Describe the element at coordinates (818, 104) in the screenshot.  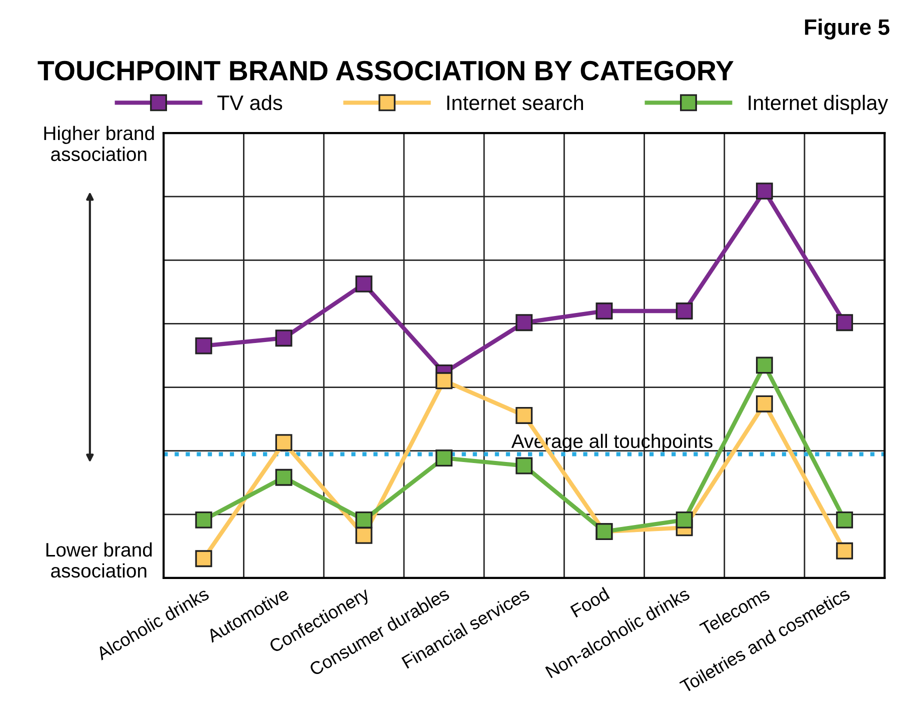
I see `legend-label: Internet display` at that location.